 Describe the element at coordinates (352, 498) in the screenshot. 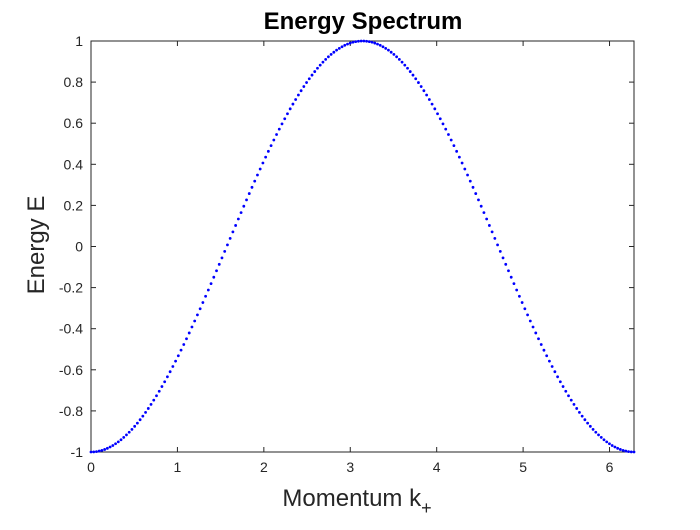

I see `x-axis-label-main: Momentum k` at that location.